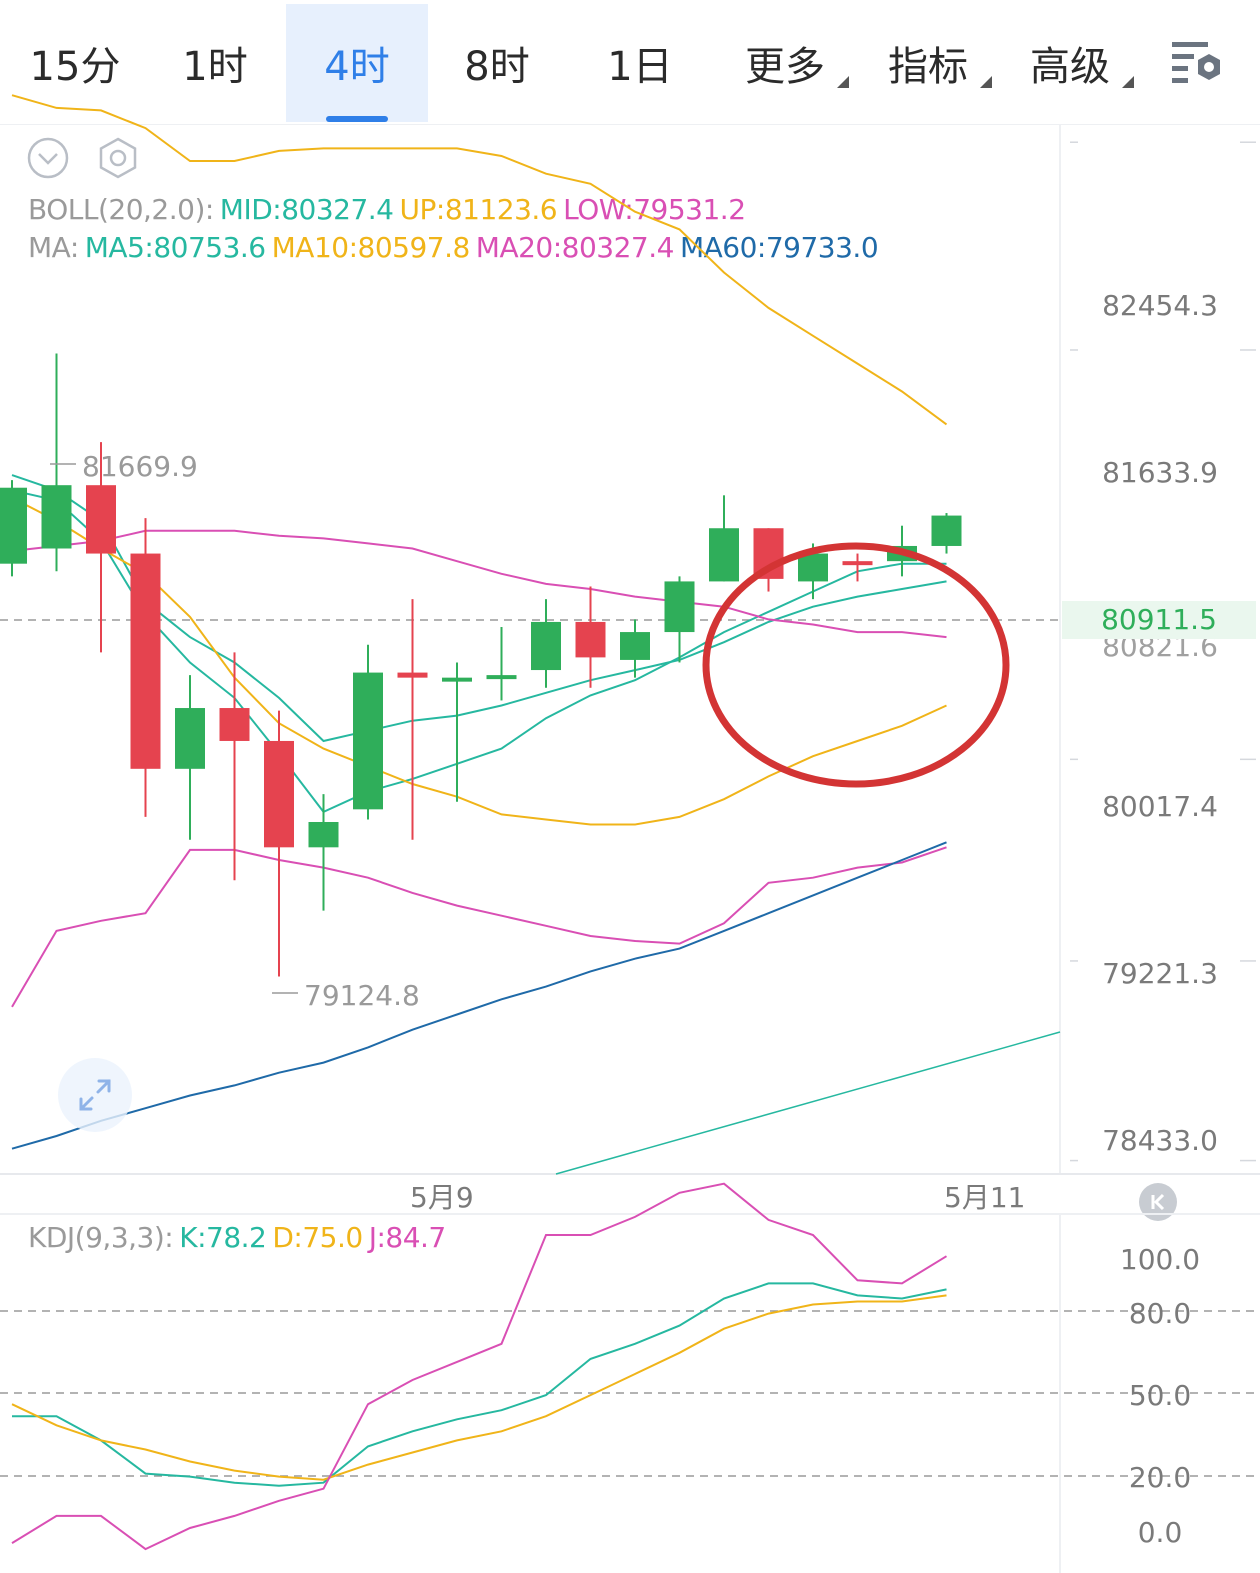 This screenshot has width=1260, height=1573. What do you see at coordinates (985, 1197) in the screenshot?
I see `date-label: 5月11` at bounding box center [985, 1197].